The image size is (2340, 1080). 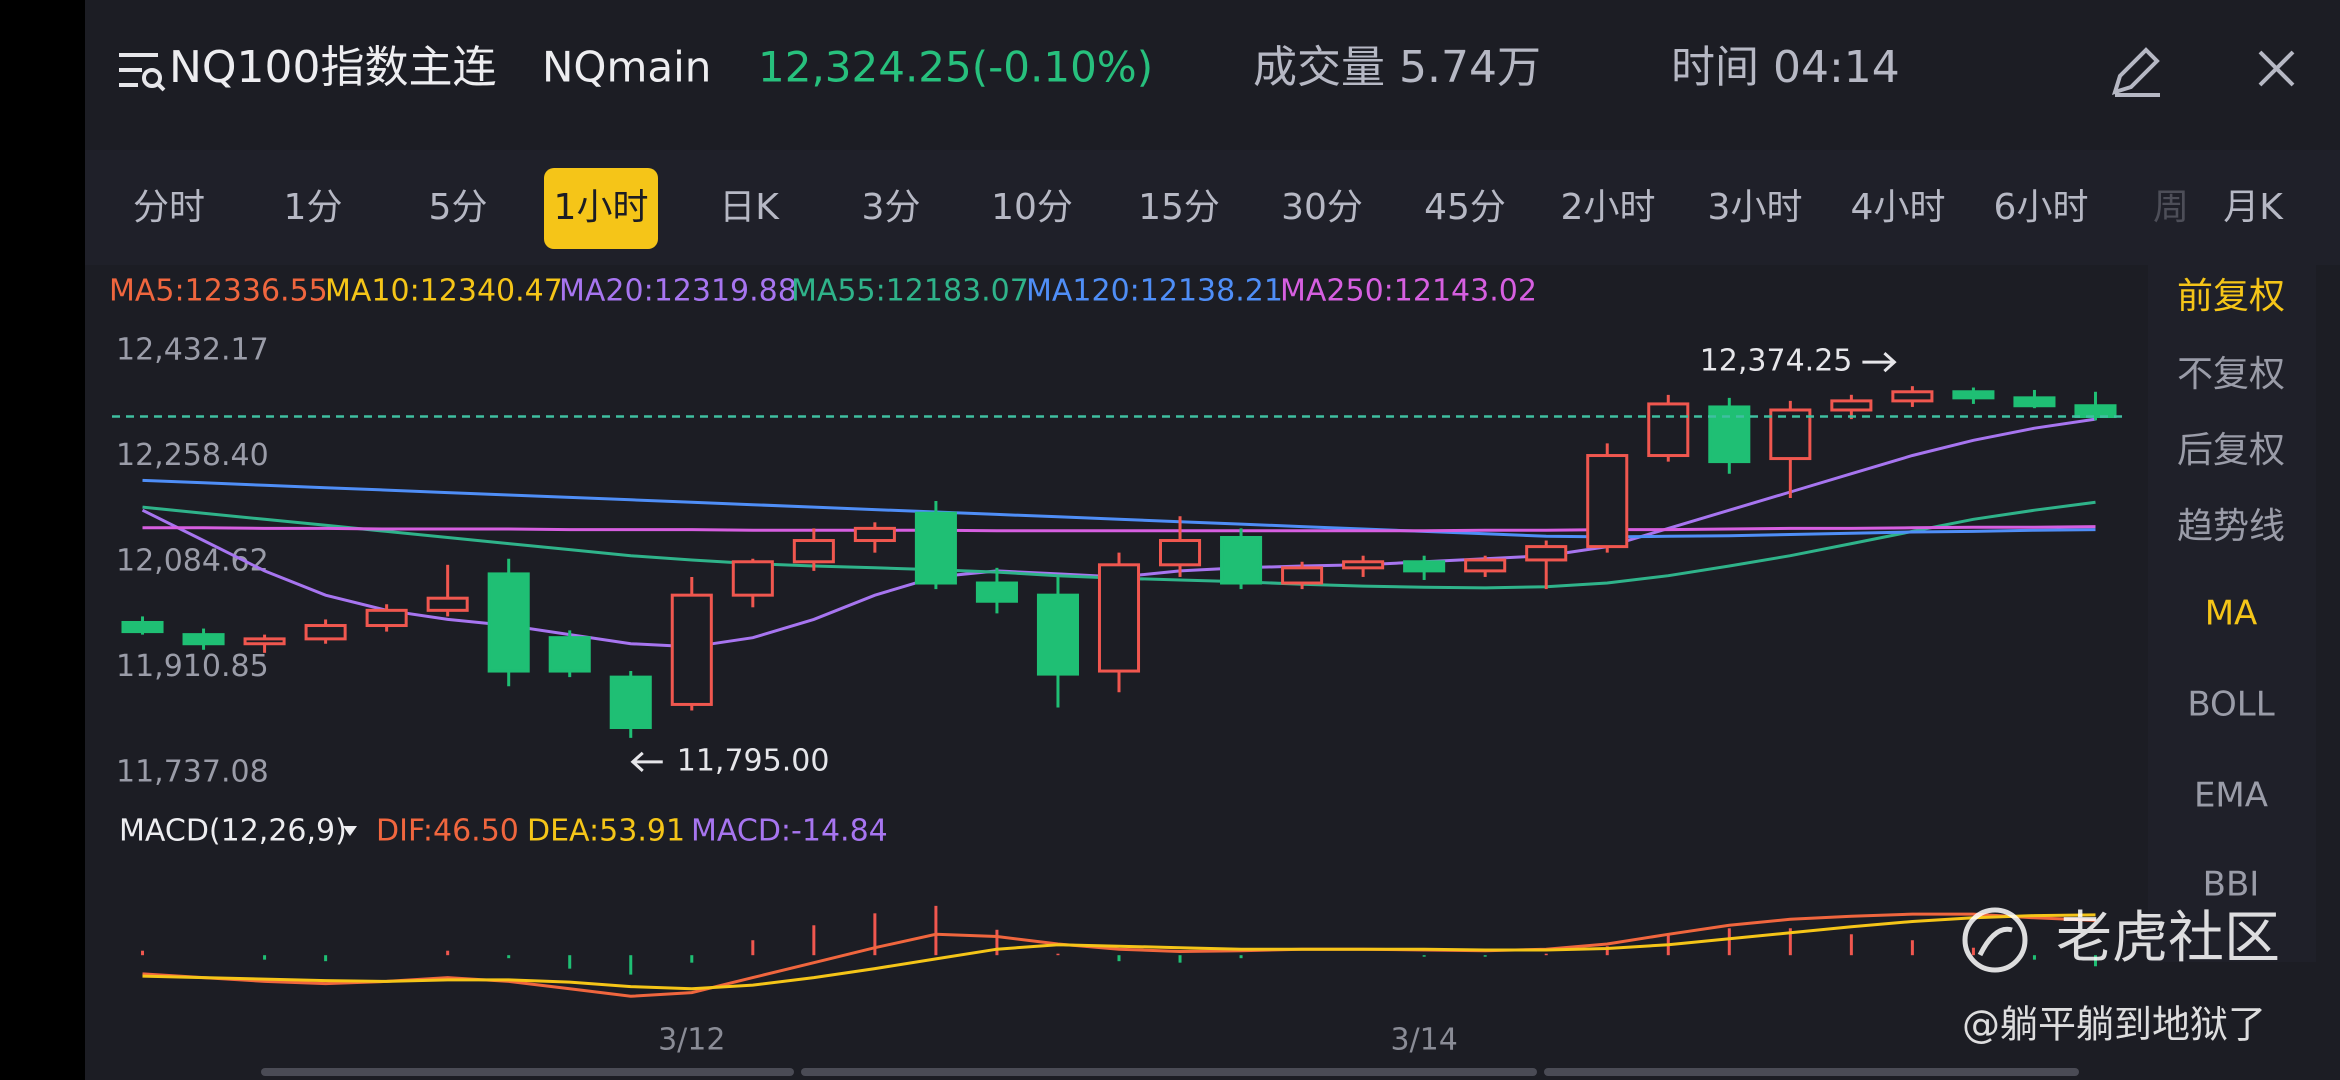 I want to click on indicator-option: MA, so click(x=2231, y=614).